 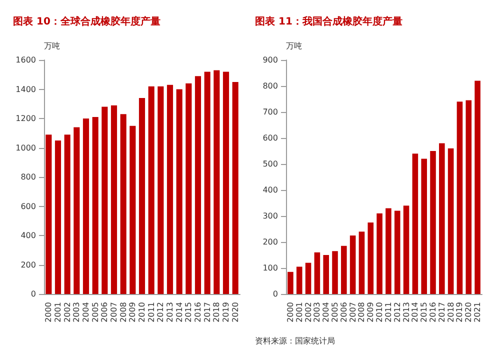 What do you see at coordinates (270, 112) in the screenshot?
I see `y-tick-label: 700` at bounding box center [270, 112].